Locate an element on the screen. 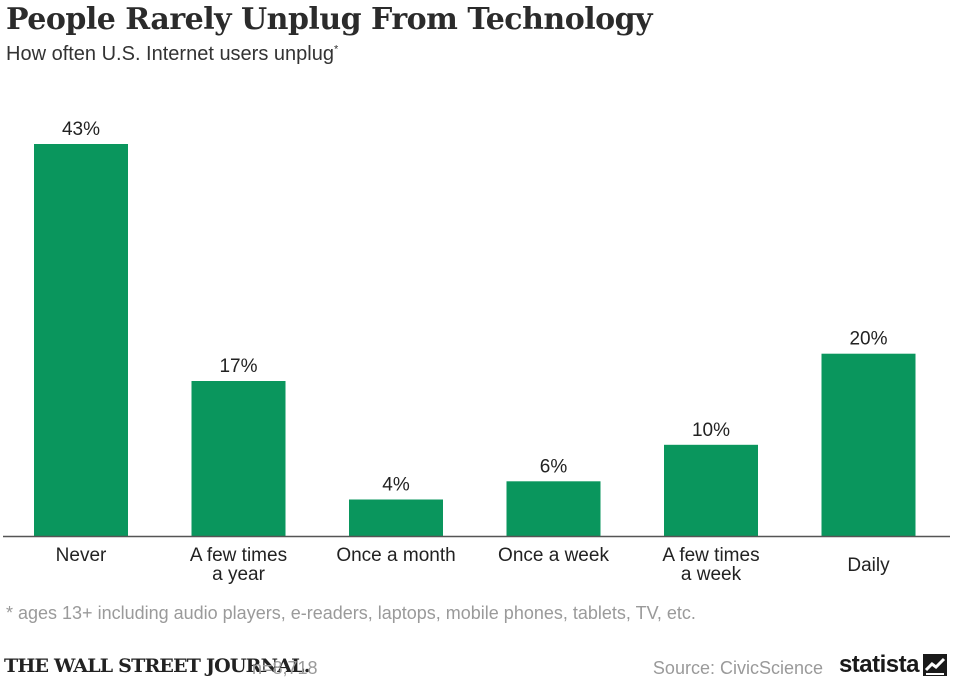 This screenshot has width=953, height=687. category-label-line: Once a month is located at coordinates (395, 555).